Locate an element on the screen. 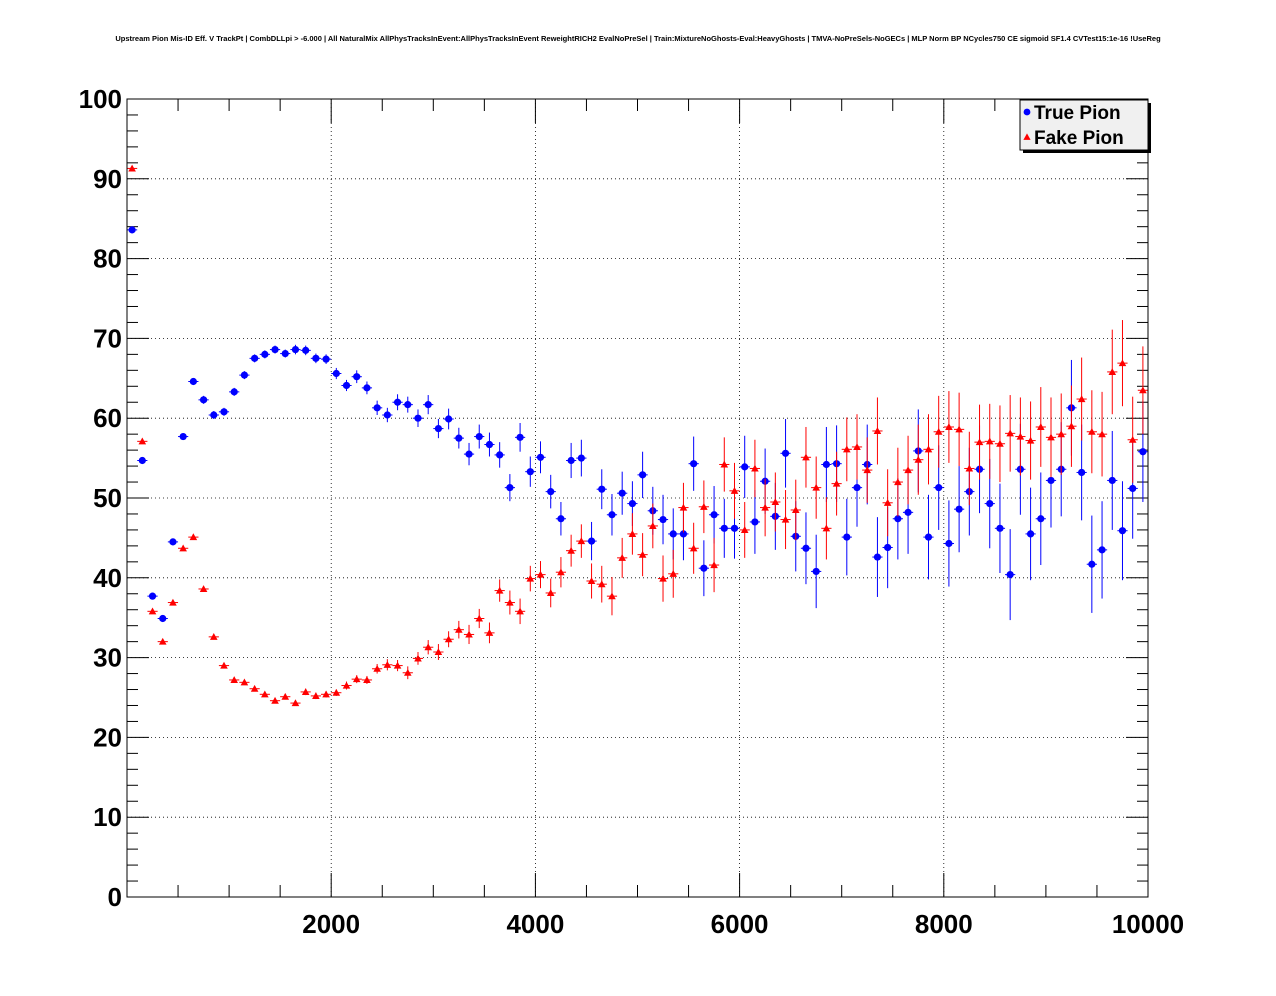  legend-box is located at coordinates (1084, 125).